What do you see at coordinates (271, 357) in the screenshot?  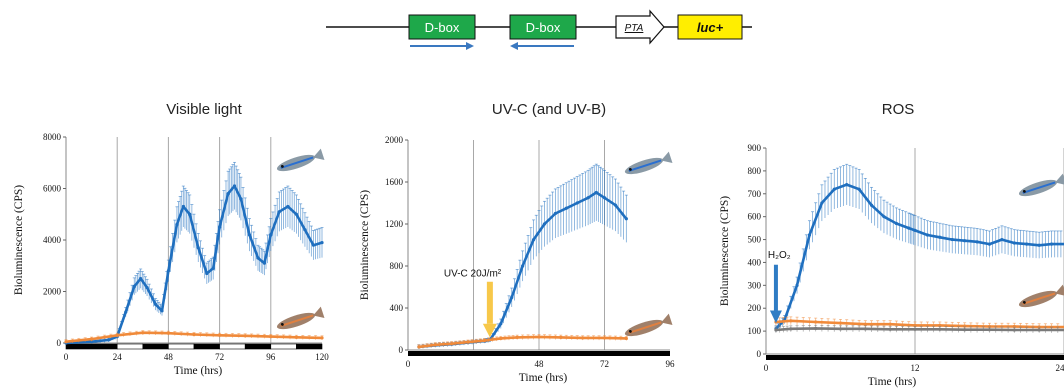 I see `x-tick-label: 96` at bounding box center [271, 357].